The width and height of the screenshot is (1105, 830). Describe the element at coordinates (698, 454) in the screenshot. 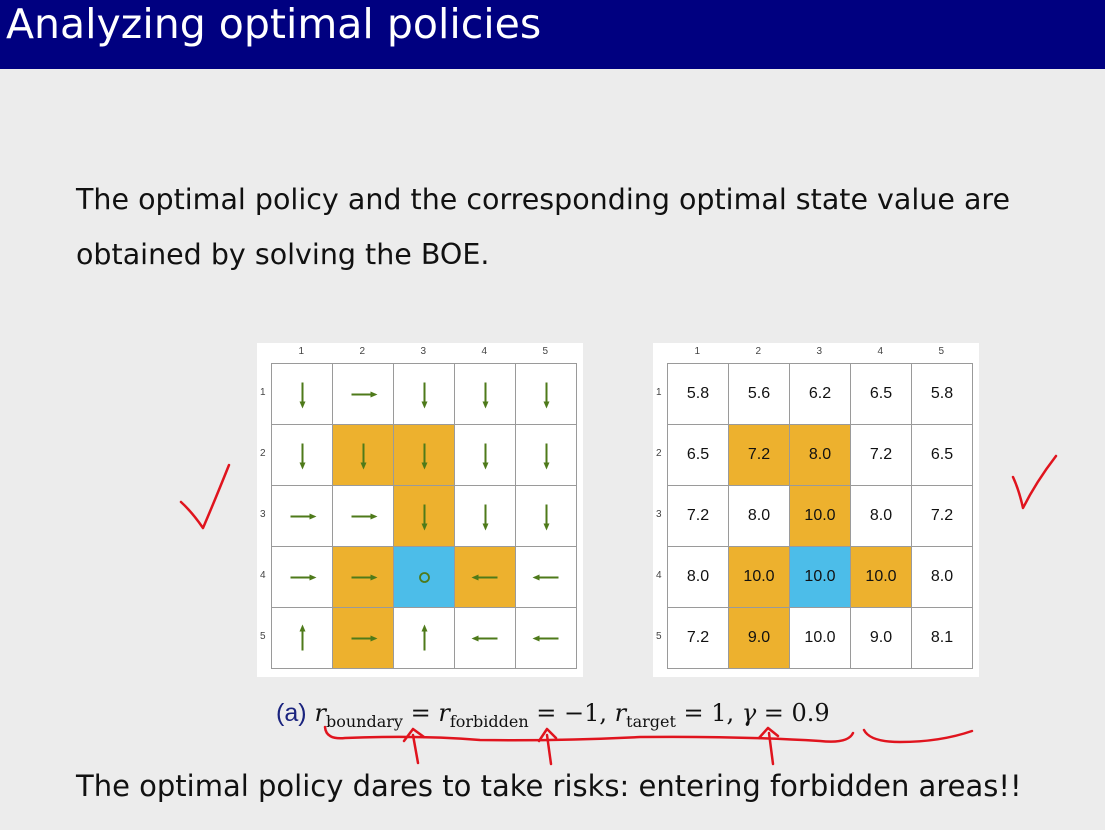

I see `state-value: 6.5` at that location.